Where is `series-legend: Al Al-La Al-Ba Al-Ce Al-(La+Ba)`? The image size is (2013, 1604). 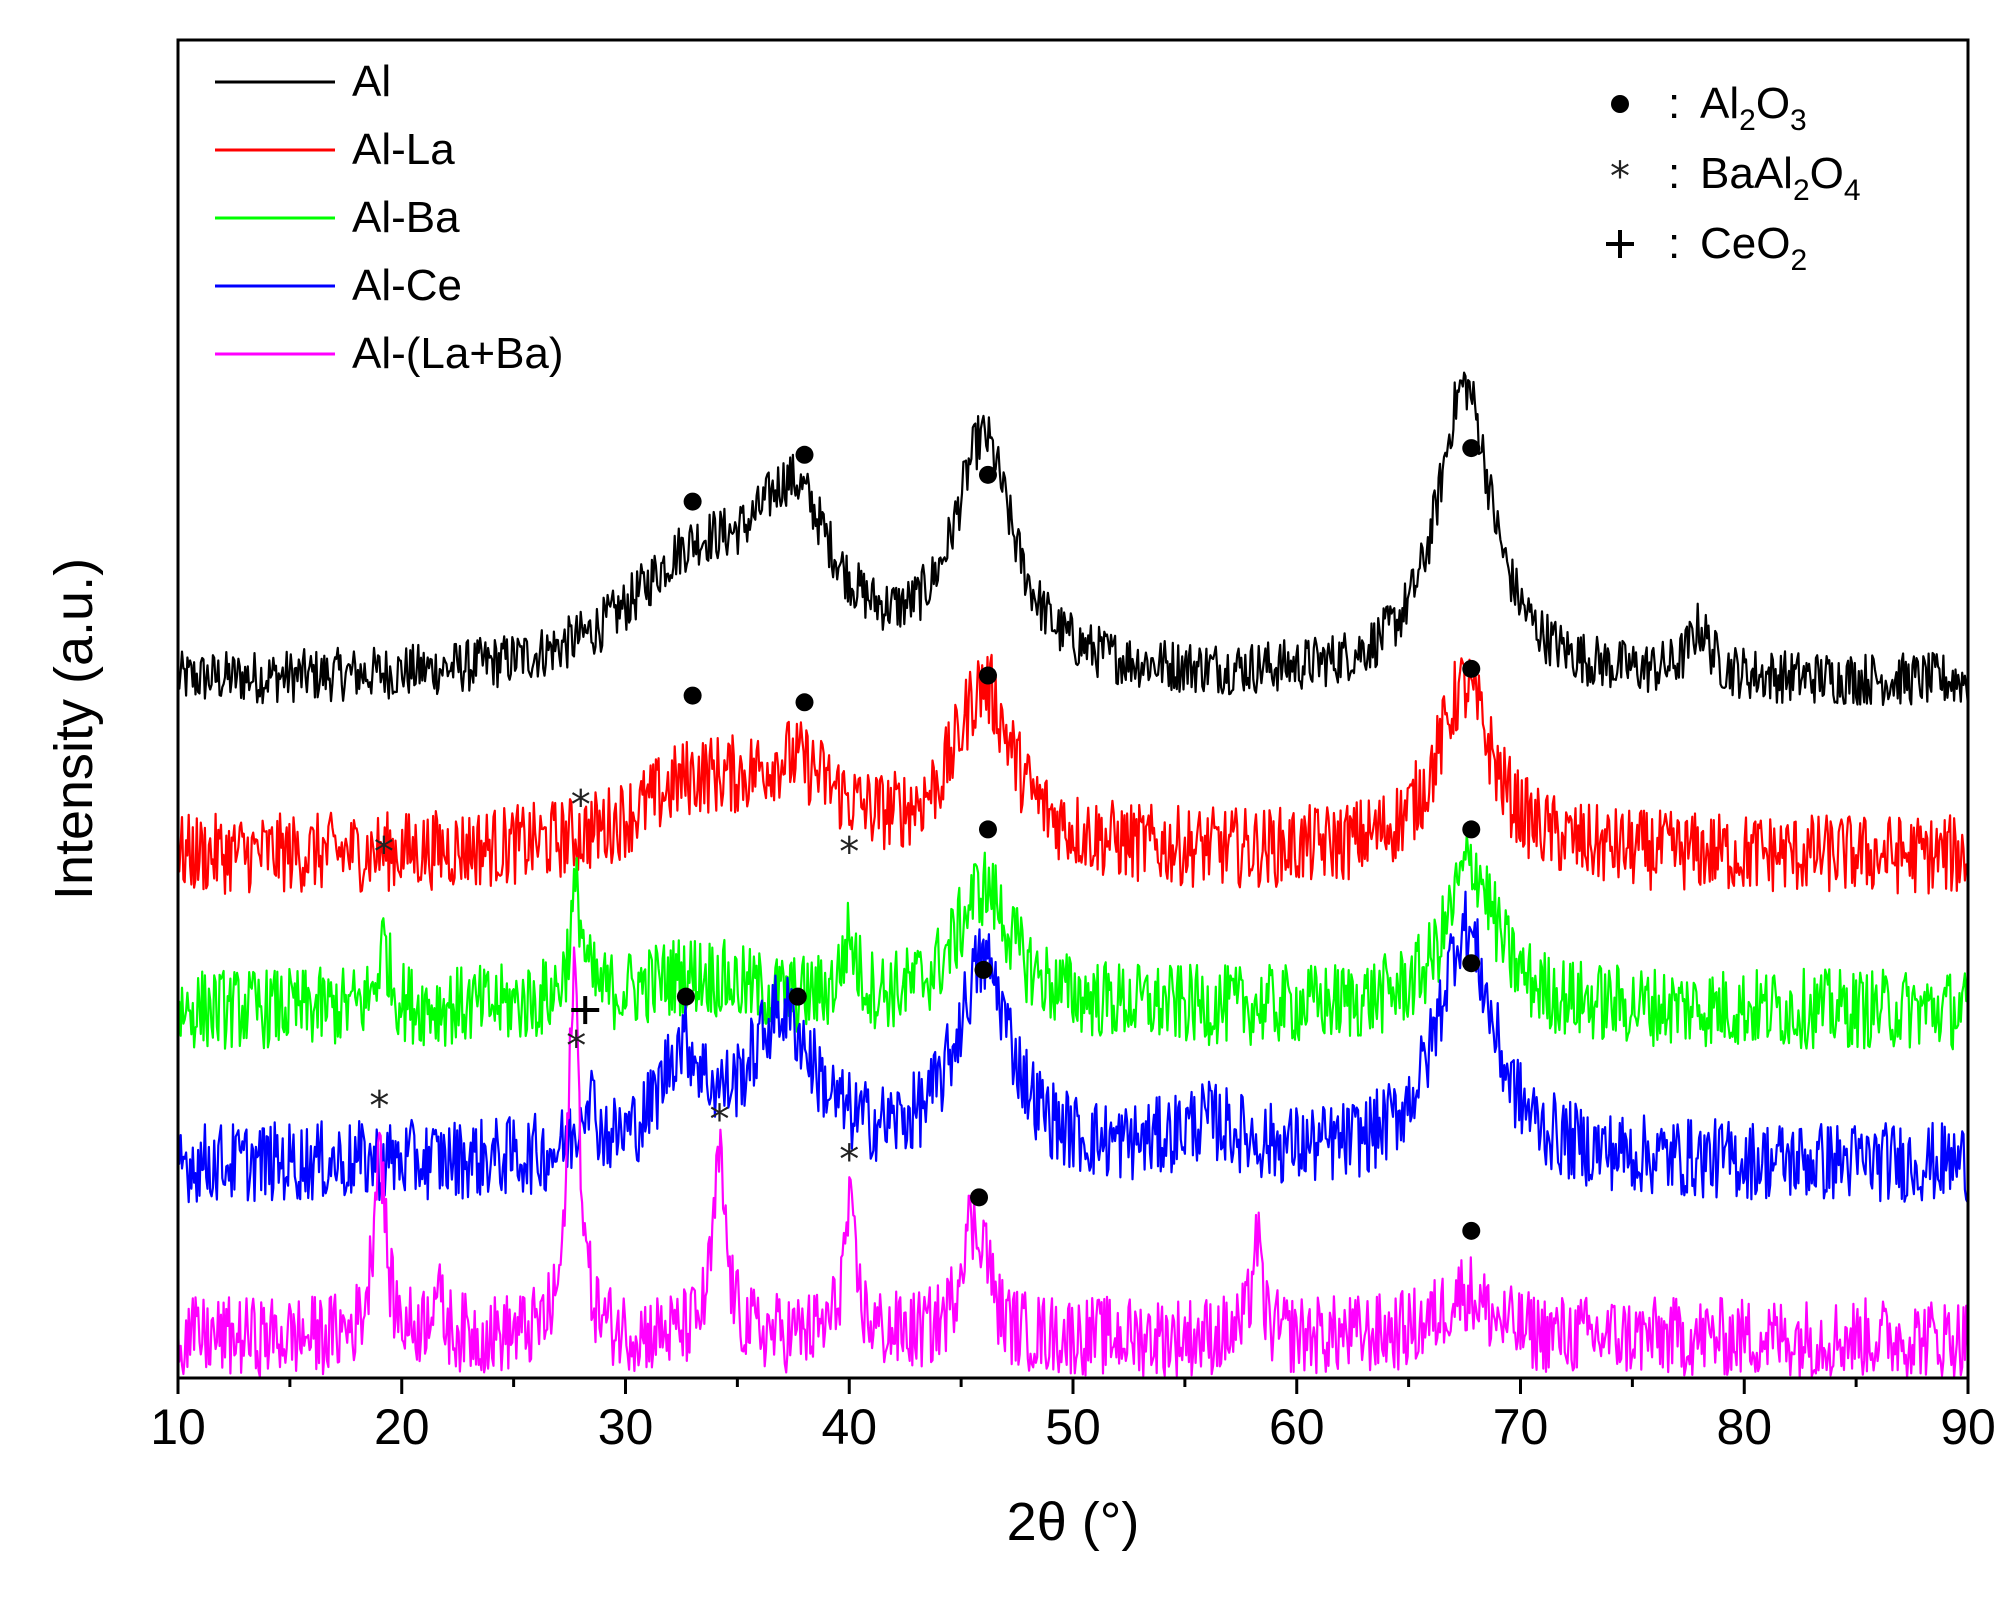
series-legend: Al Al-La Al-Ba Al-Ce Al-(La+Ba) is located at coordinates (389, 217).